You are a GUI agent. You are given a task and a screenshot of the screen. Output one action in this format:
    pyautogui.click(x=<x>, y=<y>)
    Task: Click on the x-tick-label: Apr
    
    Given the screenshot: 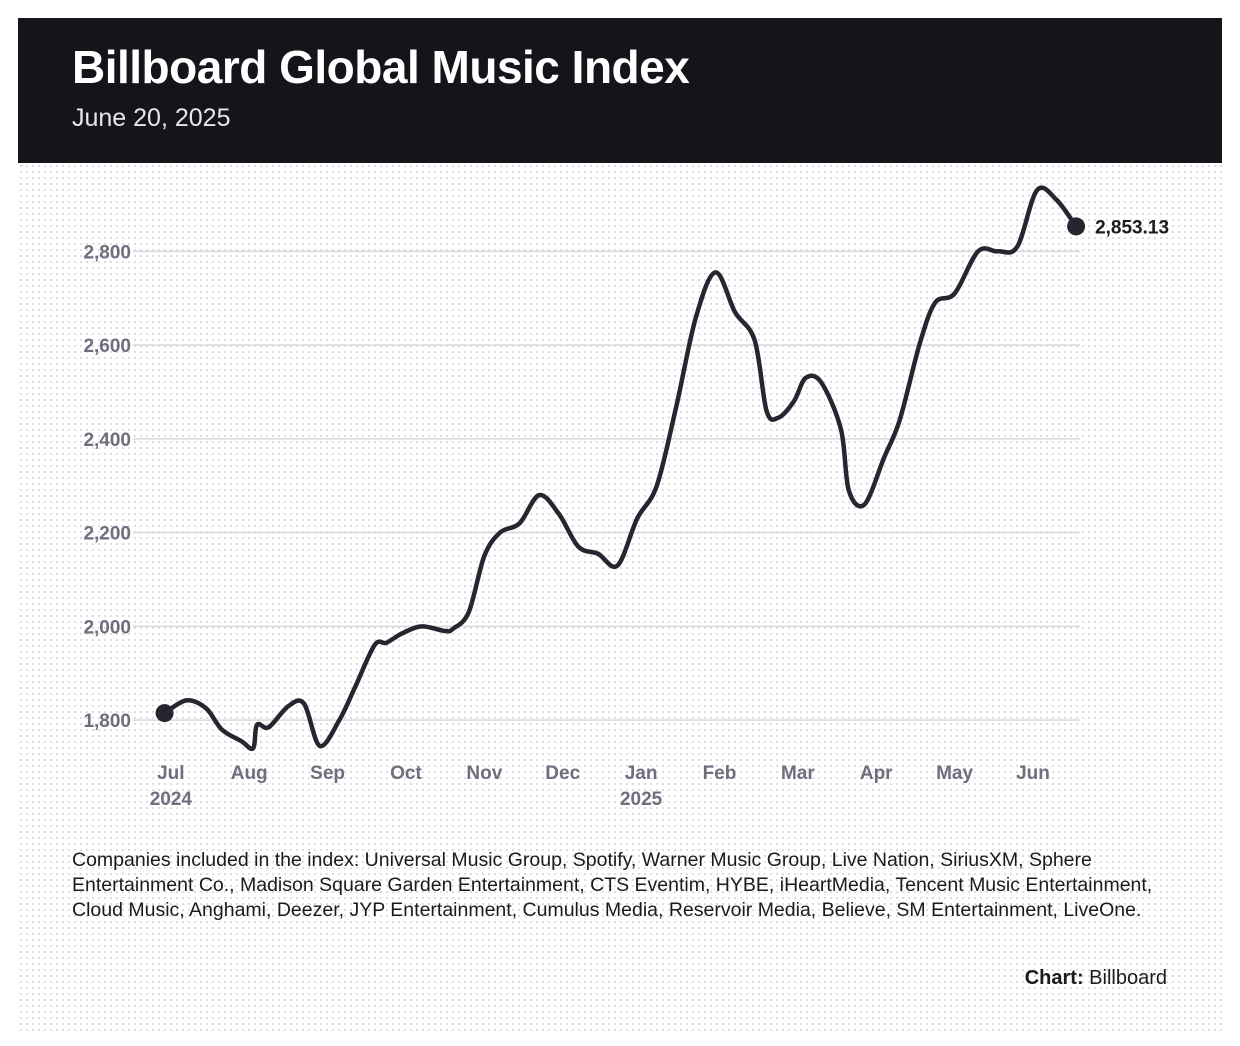 What is the action you would take?
    pyautogui.click(x=876, y=773)
    